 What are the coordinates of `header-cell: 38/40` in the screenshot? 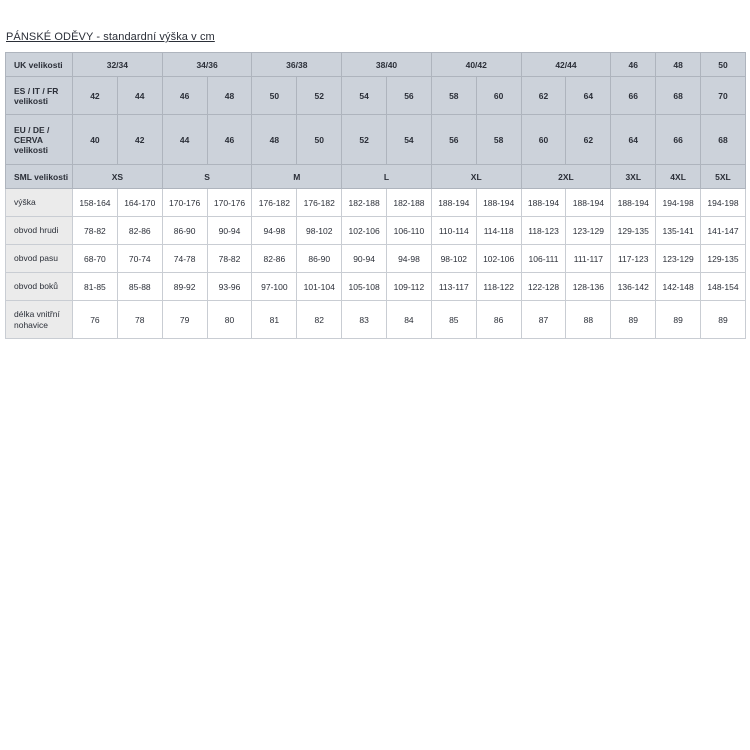 It's located at (386, 64).